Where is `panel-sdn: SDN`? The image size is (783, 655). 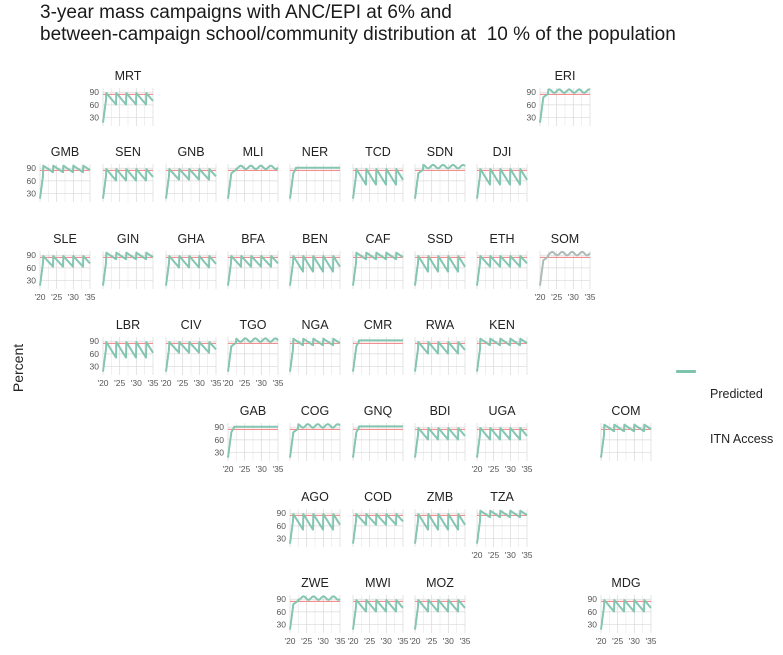 panel-sdn: SDN is located at coordinates (440, 173).